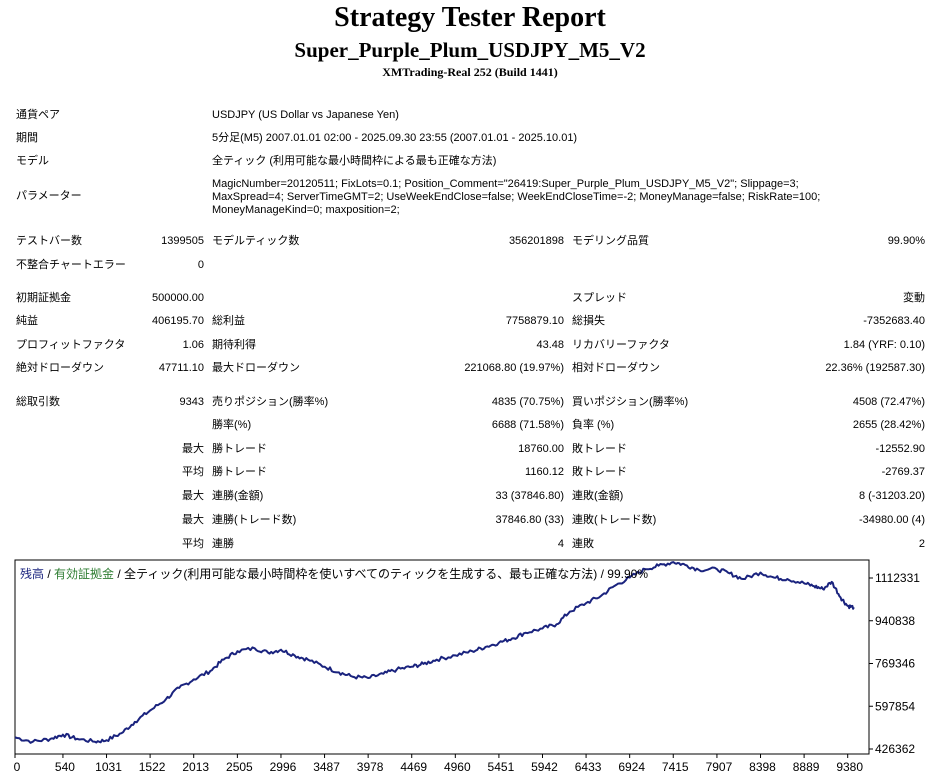 This screenshot has height=774, width=940. I want to click on params-label: パラメーター, so click(49, 196).